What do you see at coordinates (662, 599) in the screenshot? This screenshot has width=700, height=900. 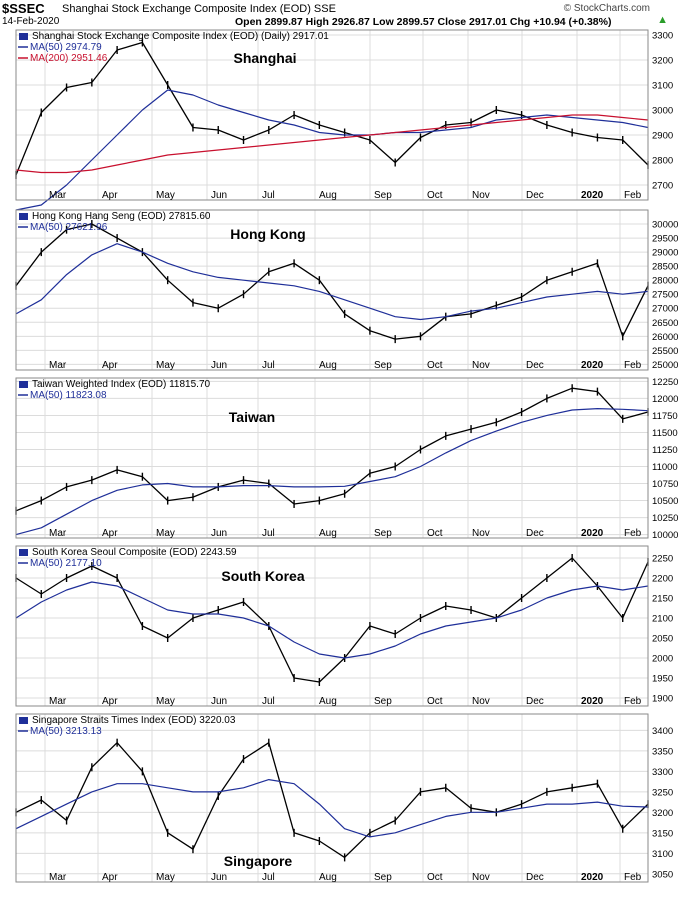 I see `y-tick-label: 2150` at bounding box center [662, 599].